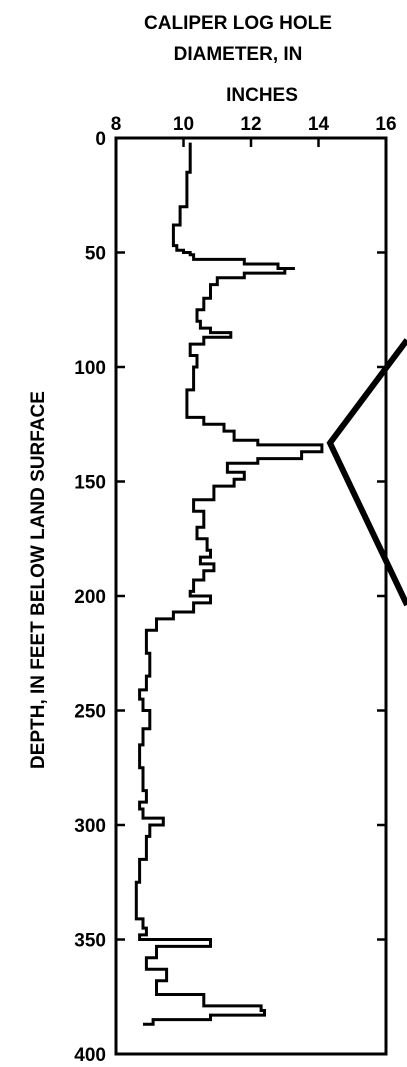 The image size is (407, 1067). Describe the element at coordinates (90, 368) in the screenshot. I see `y-tick-label: 100` at that location.